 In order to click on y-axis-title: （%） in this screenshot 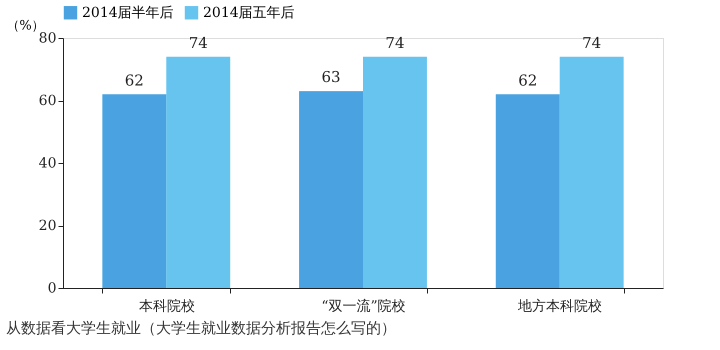, I will do `click(25, 26)`.